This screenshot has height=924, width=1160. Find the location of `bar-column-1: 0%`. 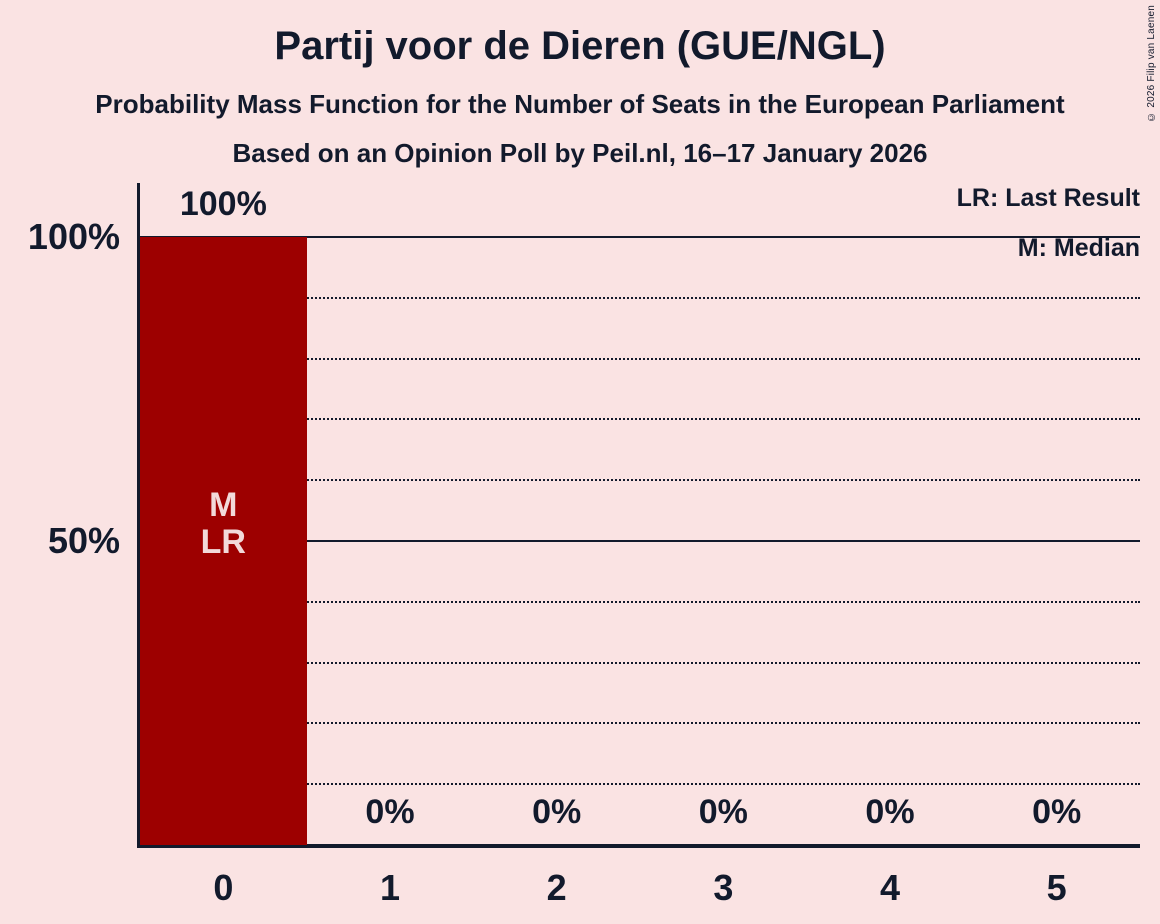

bar-column-1: 0% is located at coordinates (390, 541).